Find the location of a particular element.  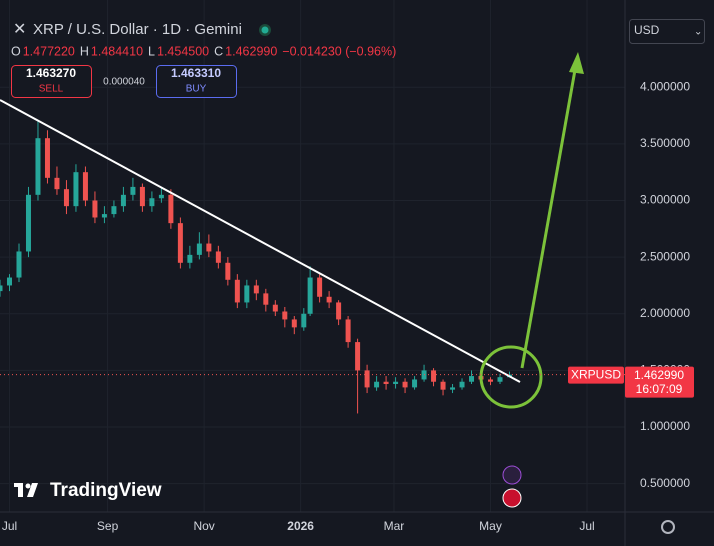

sell-label: SELL is located at coordinates (51, 89).